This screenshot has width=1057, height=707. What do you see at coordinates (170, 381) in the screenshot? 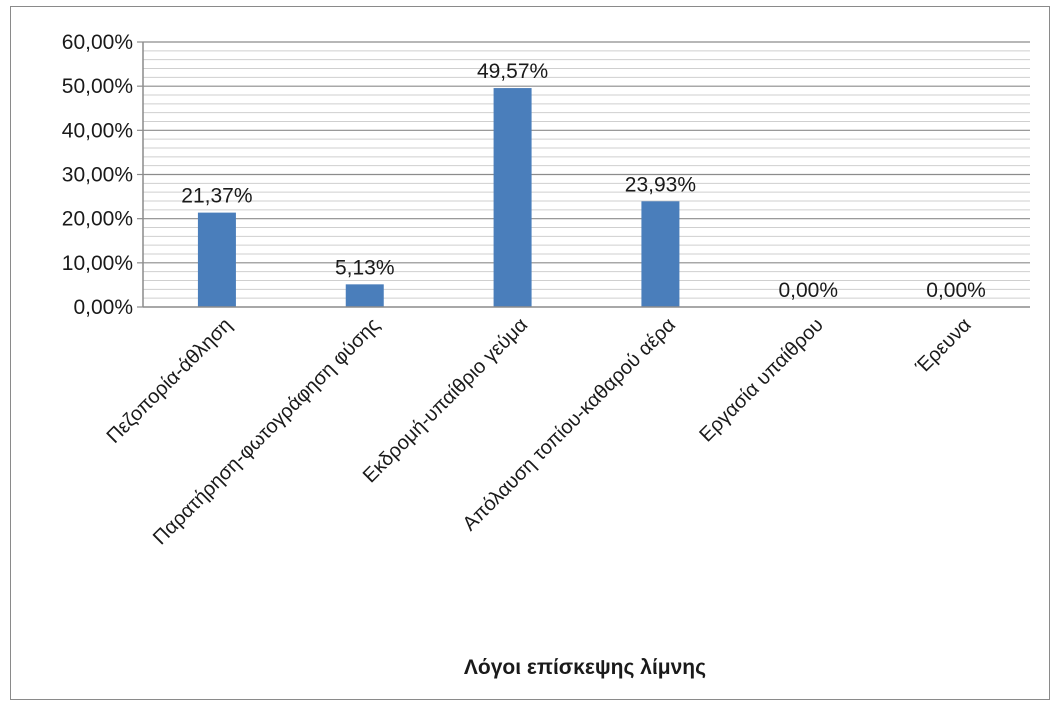
I see `category-label: Πεζοπορία-άθληση` at bounding box center [170, 381].